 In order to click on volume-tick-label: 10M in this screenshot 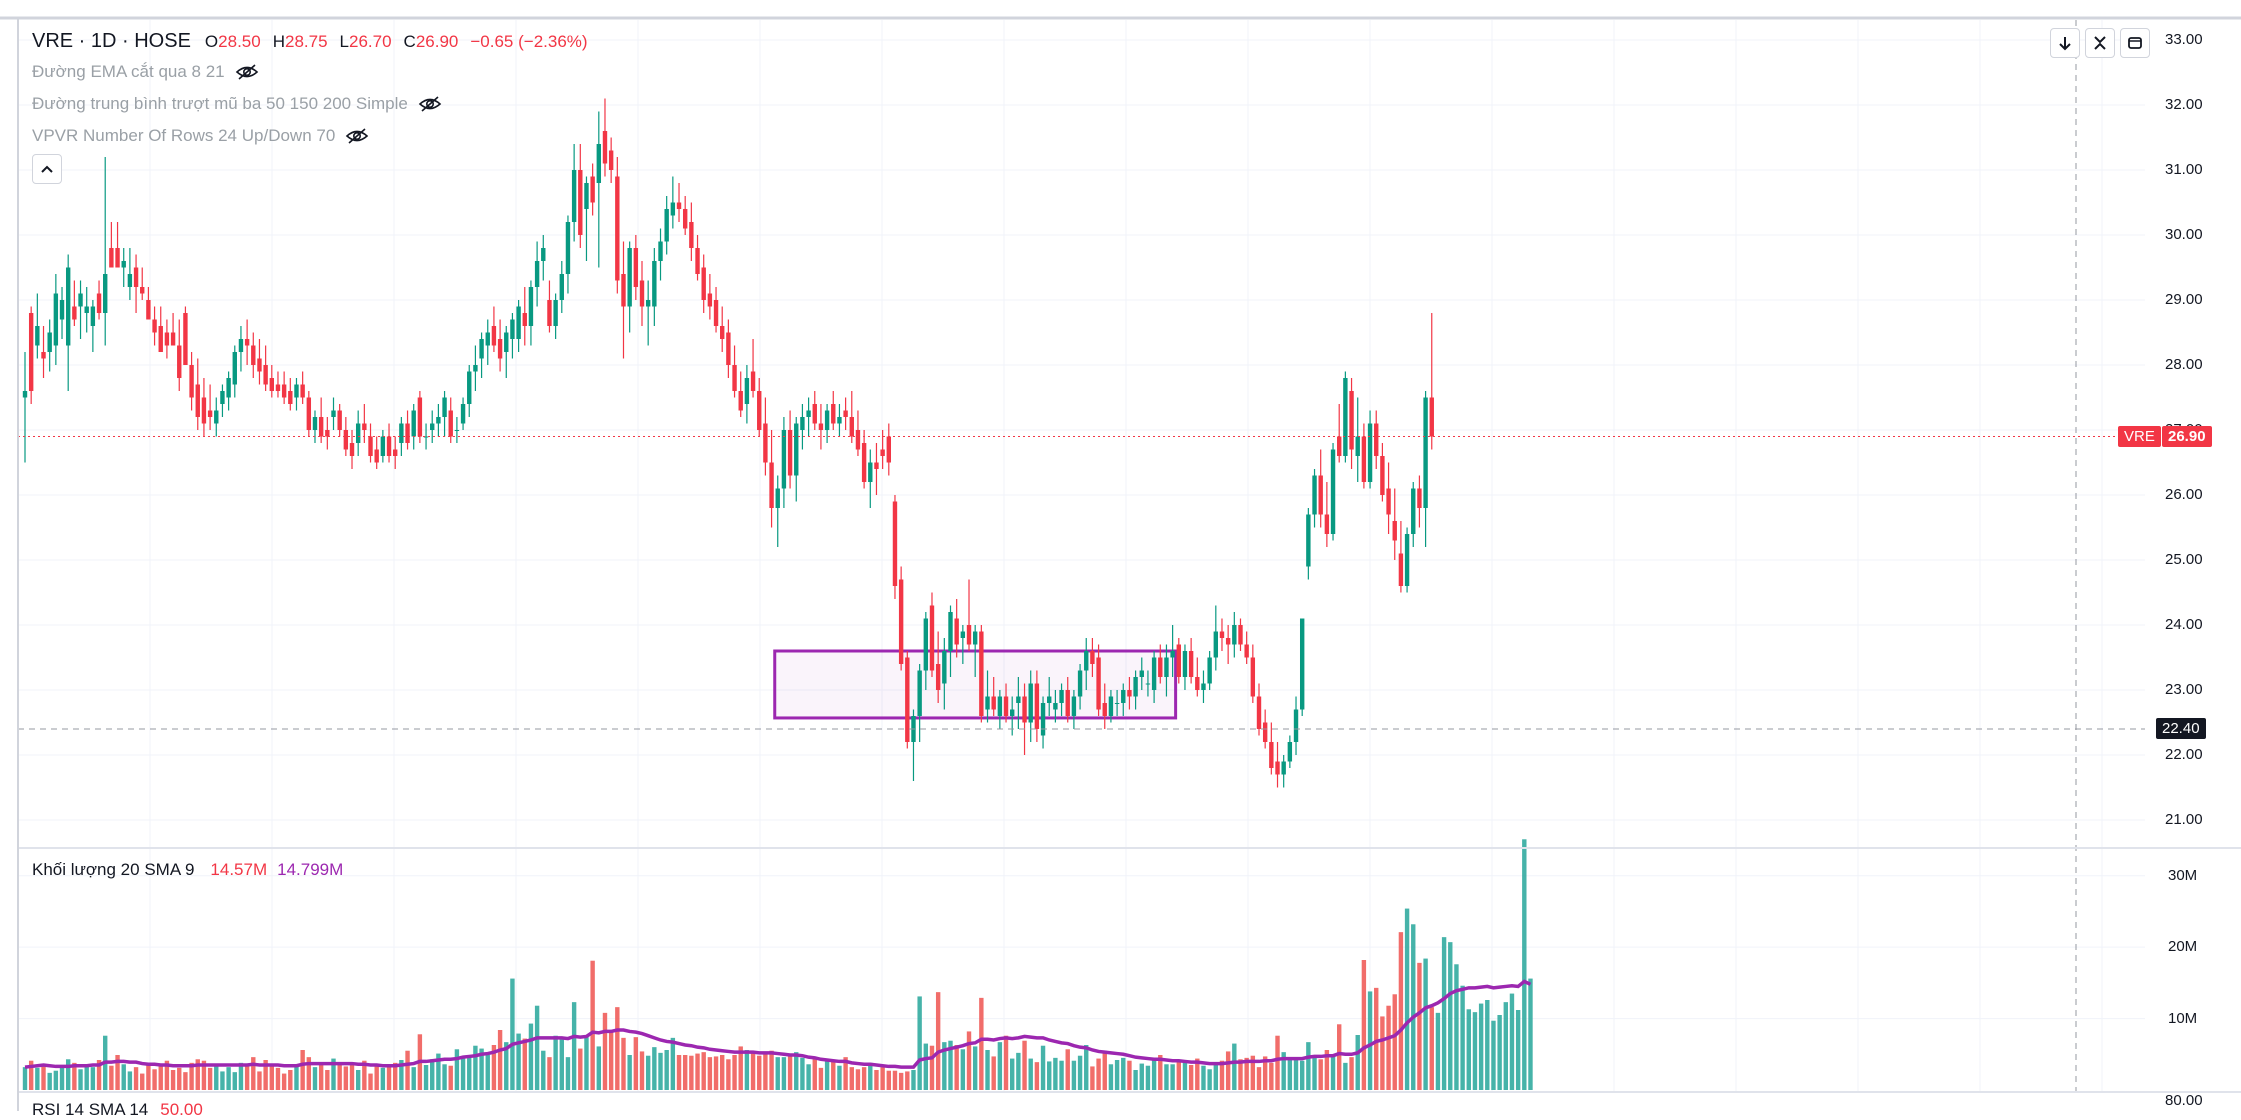, I will do `click(2183, 1018)`.